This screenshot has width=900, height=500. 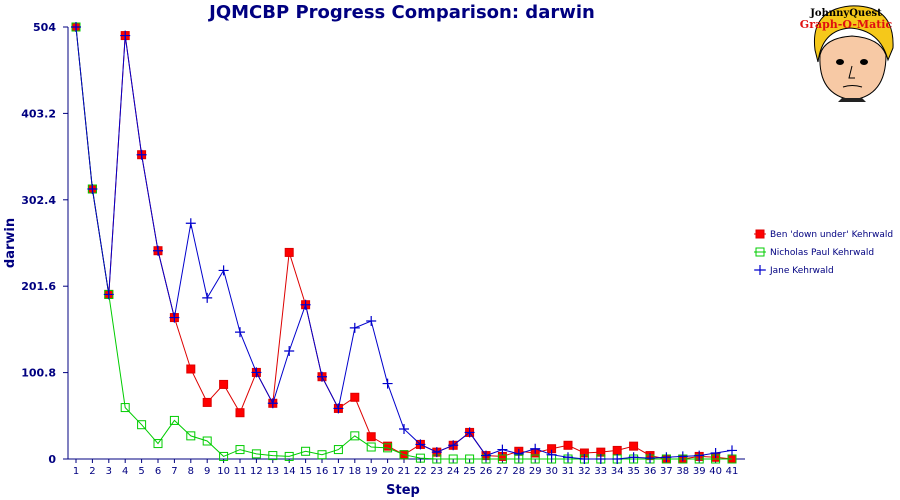 I want to click on y-tick-label: 201.6, so click(x=38, y=286).